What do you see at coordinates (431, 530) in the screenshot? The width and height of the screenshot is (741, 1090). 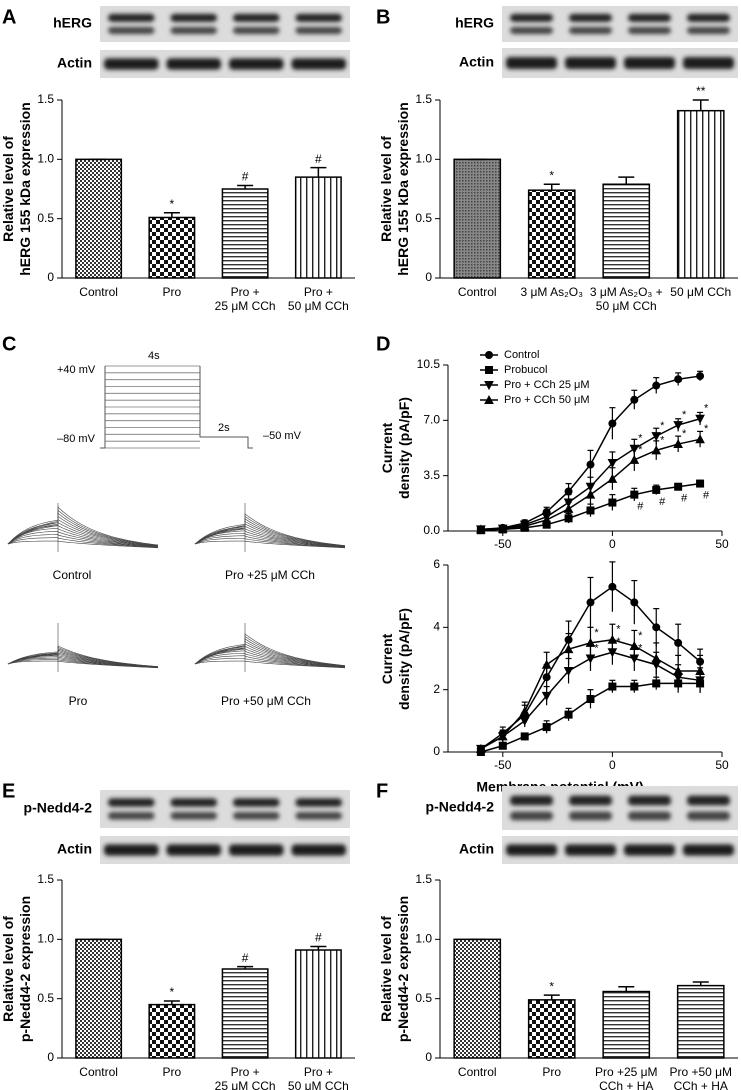 I see `y-tick-label: 0.0` at bounding box center [431, 530].